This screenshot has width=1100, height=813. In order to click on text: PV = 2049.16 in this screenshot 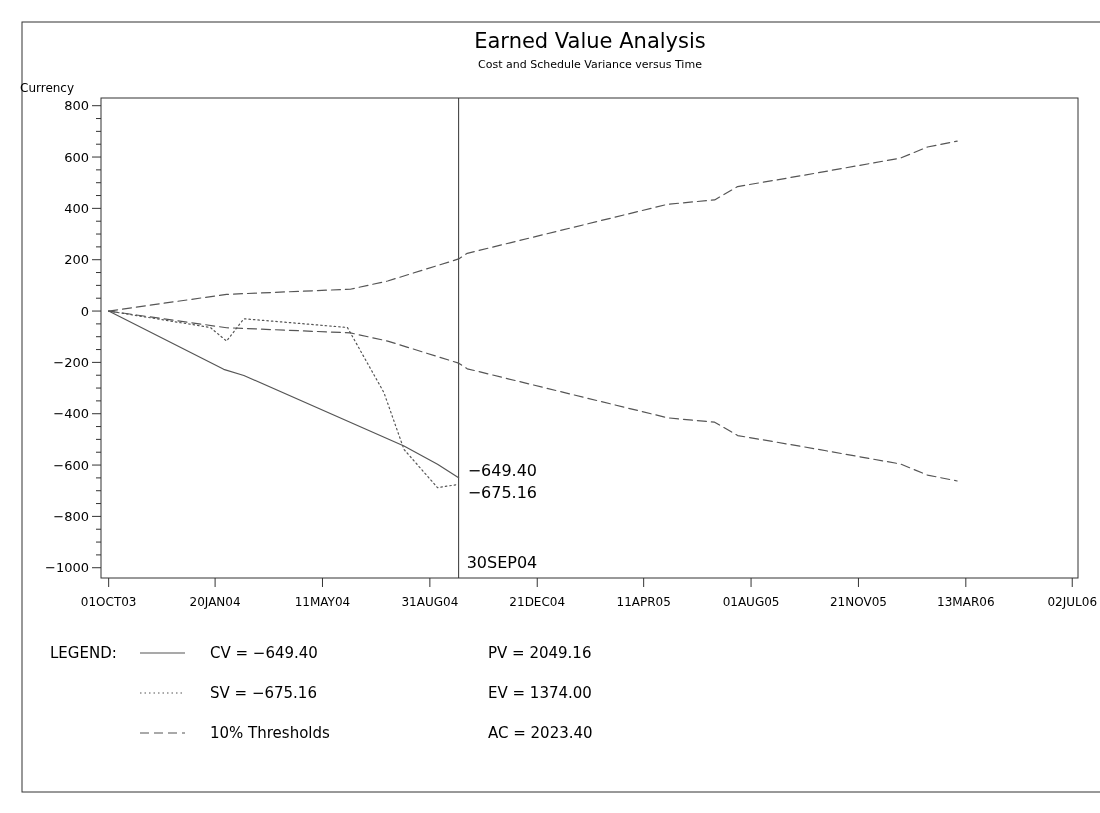, I will do `click(540, 653)`.